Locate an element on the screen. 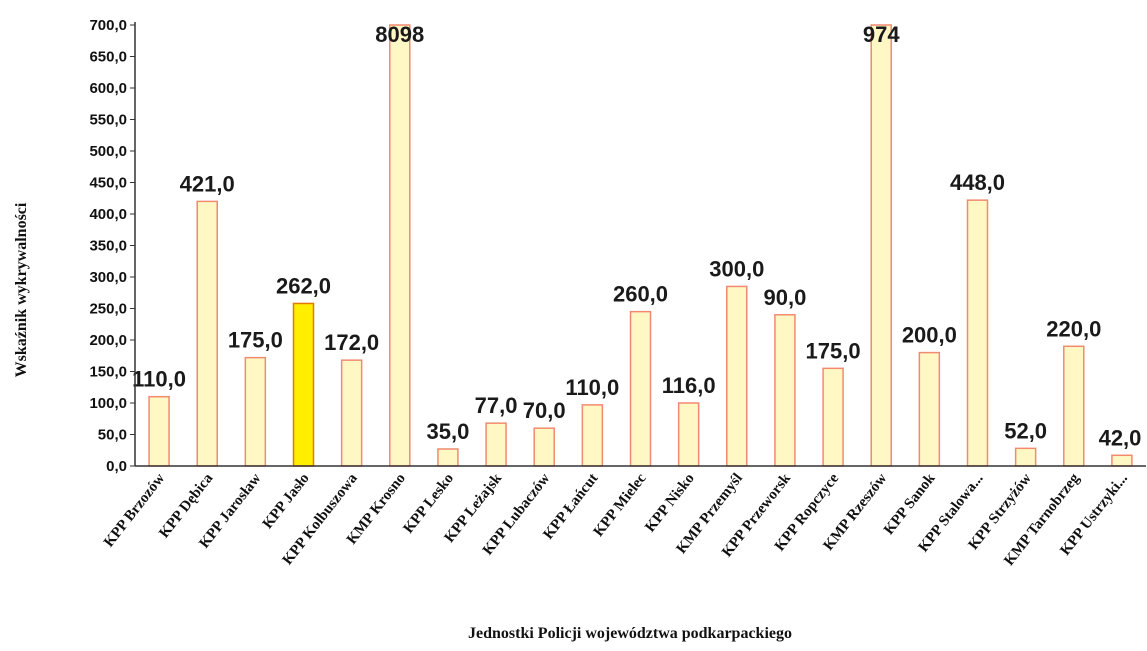  y-tick-label: 50,0 is located at coordinates (112, 435).